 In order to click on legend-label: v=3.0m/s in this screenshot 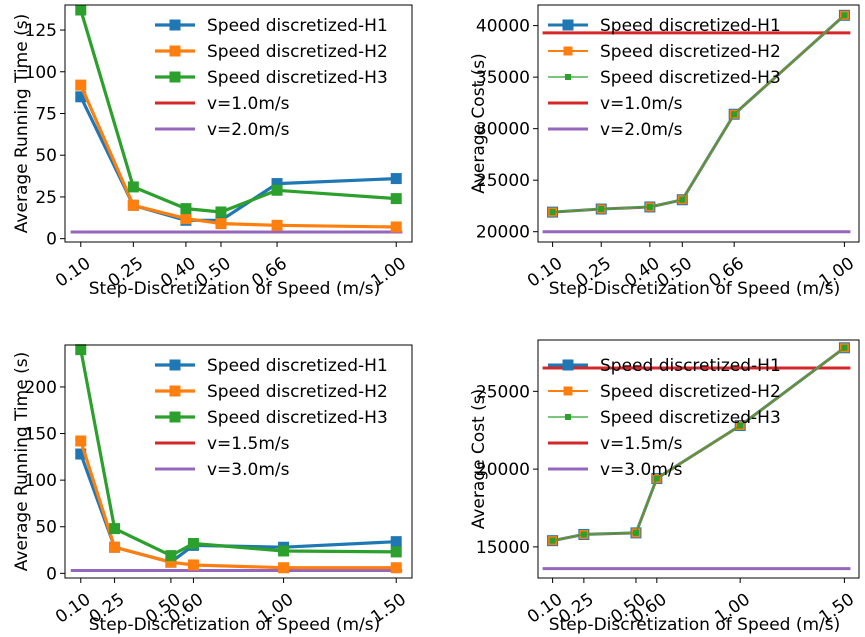, I will do `click(248, 470)`.